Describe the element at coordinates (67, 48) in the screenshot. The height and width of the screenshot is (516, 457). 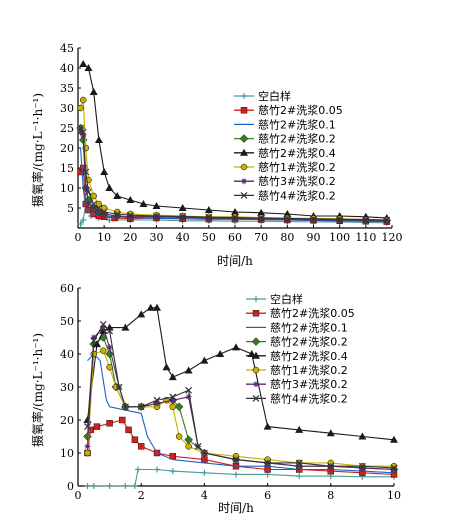
I see `y-tick-label: 45` at that location.